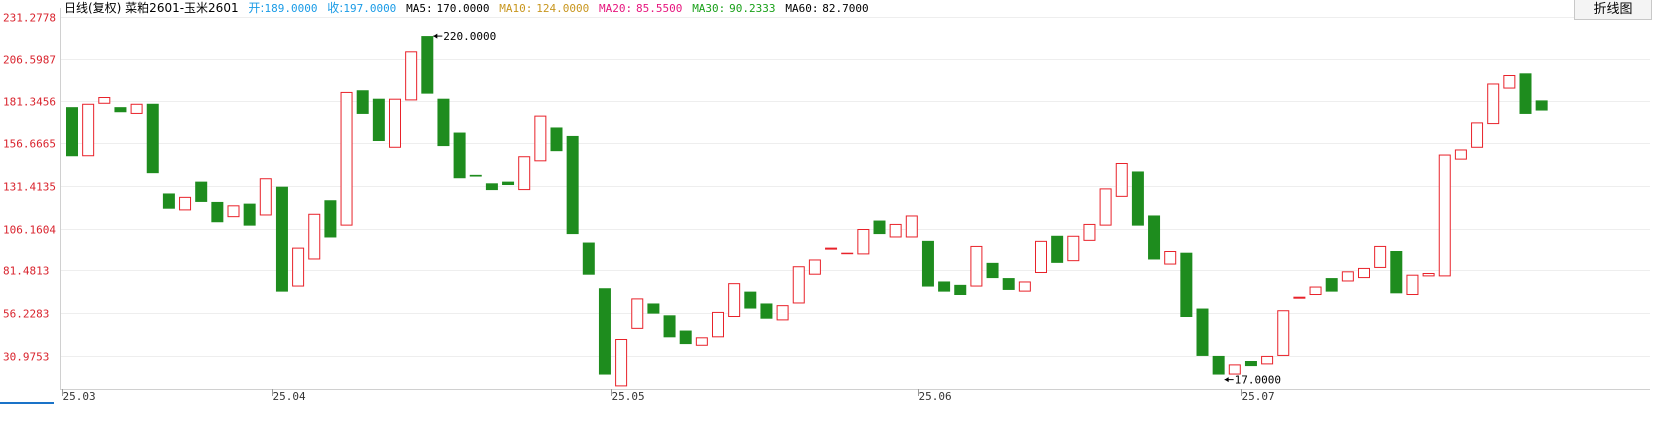 This screenshot has height=427, width=1656. Describe the element at coordinates (370, 8) in the screenshot. I see `close-value: 197.0000` at that location.